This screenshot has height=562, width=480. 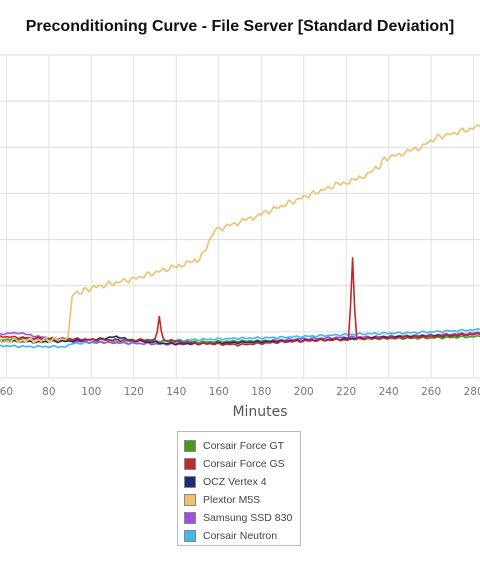 What do you see at coordinates (260, 412) in the screenshot?
I see `x-axis-label: Minutes` at bounding box center [260, 412].